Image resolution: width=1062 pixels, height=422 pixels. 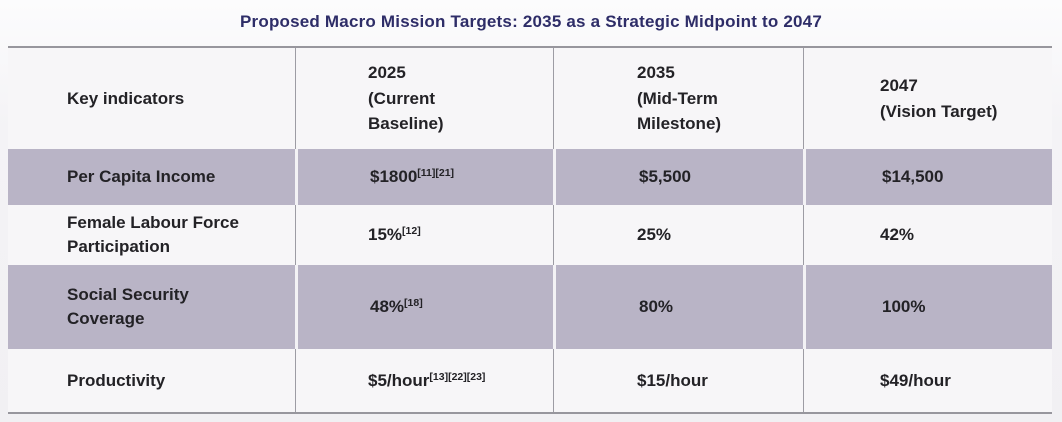 I want to click on baseline-value: 15%, so click(x=385, y=234).